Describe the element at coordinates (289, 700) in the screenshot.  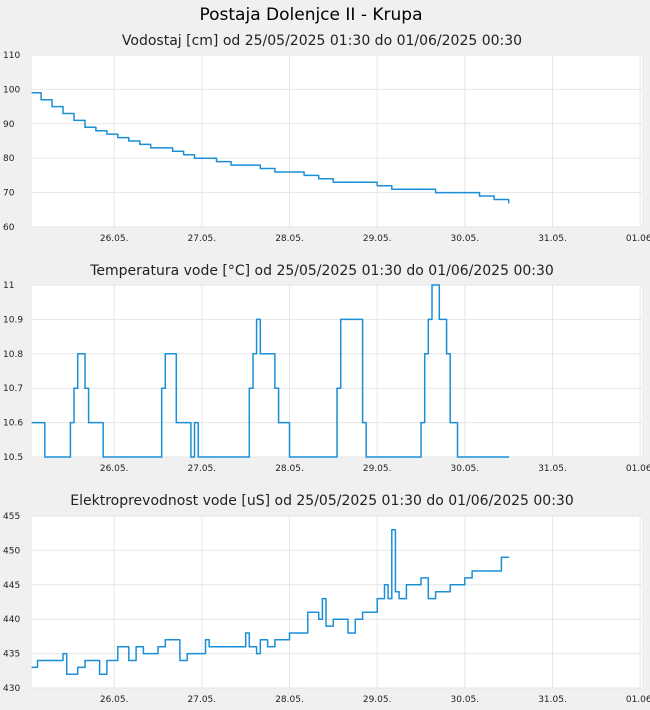
I see `x-tick-label: 28.05.` at that location.